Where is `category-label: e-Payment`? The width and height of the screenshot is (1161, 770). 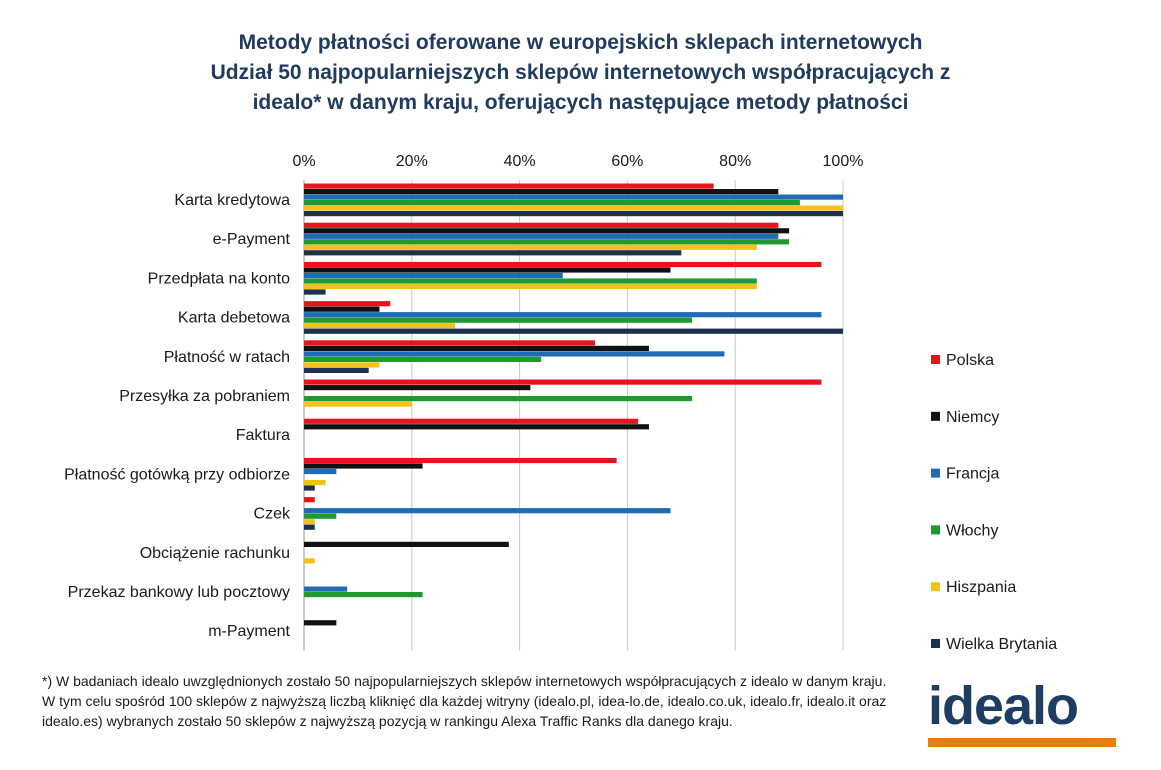 category-label: e-Payment is located at coordinates (252, 239).